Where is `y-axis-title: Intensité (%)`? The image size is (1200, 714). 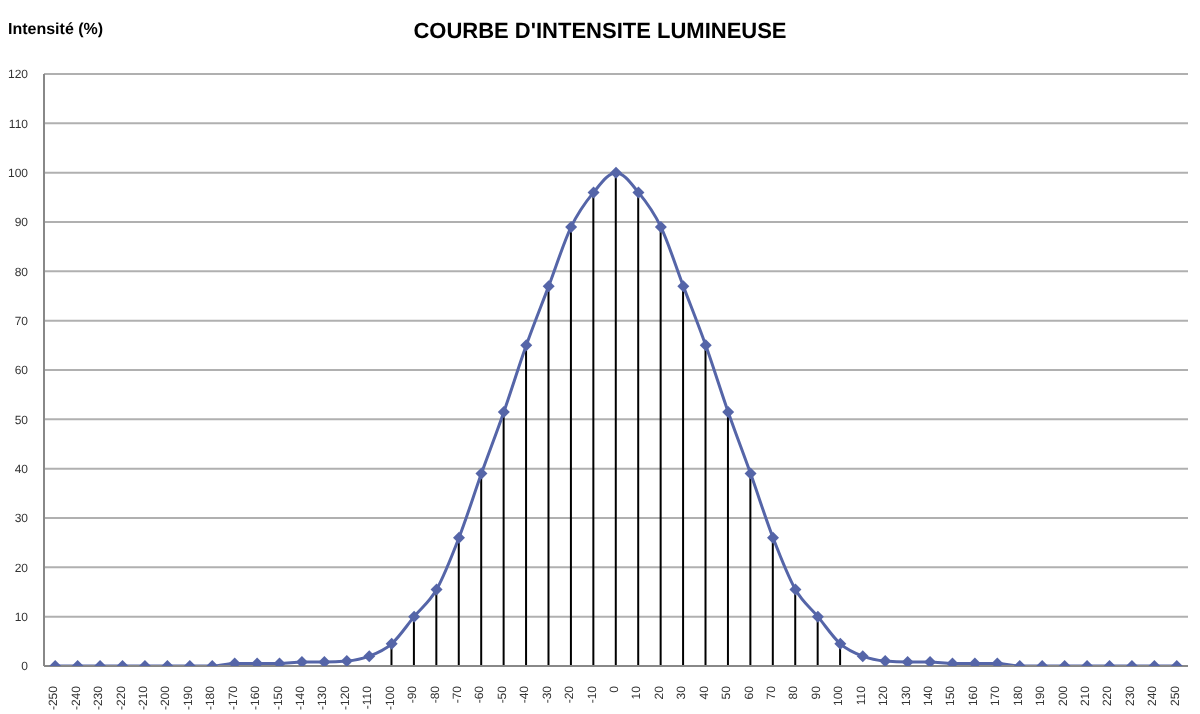
y-axis-title: Intensité (%) is located at coordinates (56, 29).